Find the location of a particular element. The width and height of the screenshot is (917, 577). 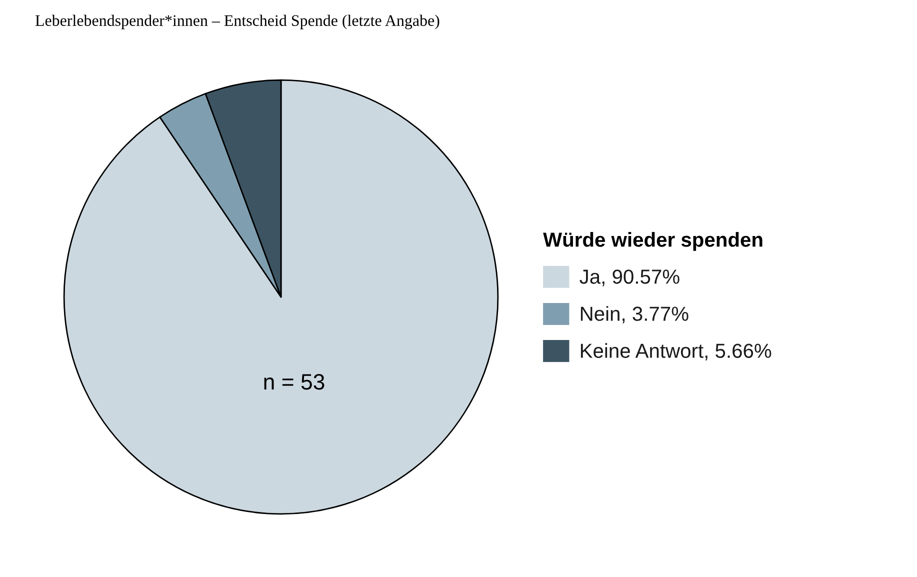

text: n = 53 is located at coordinates (294, 382).